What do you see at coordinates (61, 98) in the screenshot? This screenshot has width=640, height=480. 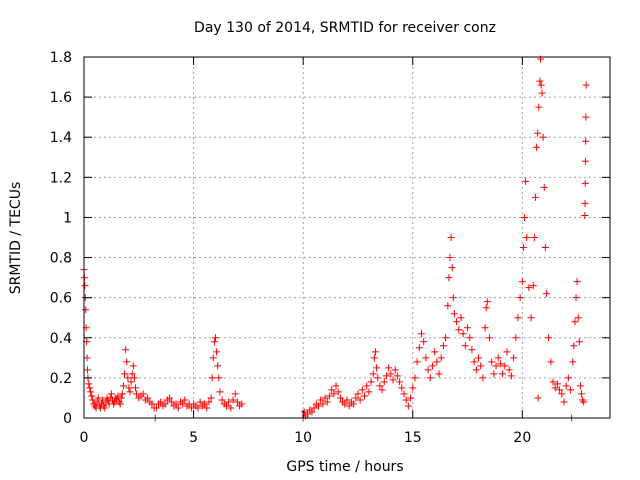 I see `y-tick-label: 1.6` at bounding box center [61, 98].